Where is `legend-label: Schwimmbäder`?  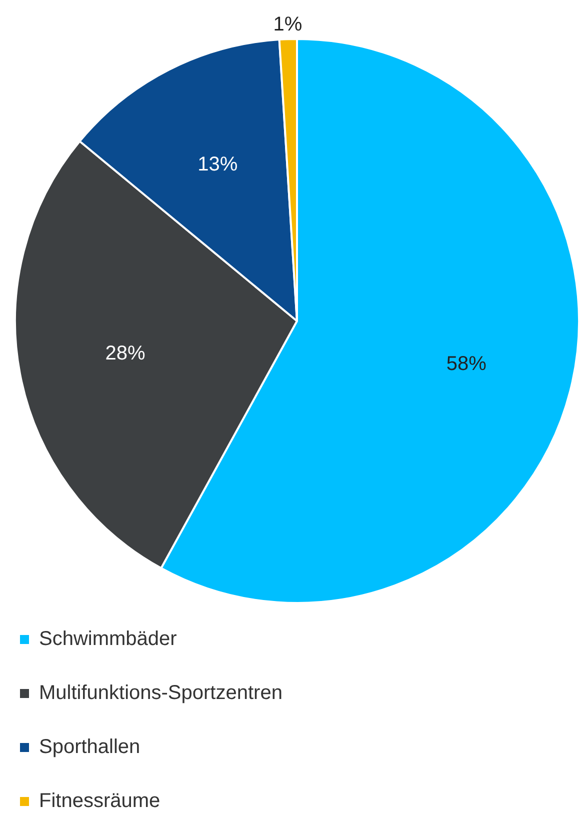
legend-label: Schwimmbäder is located at coordinates (108, 639).